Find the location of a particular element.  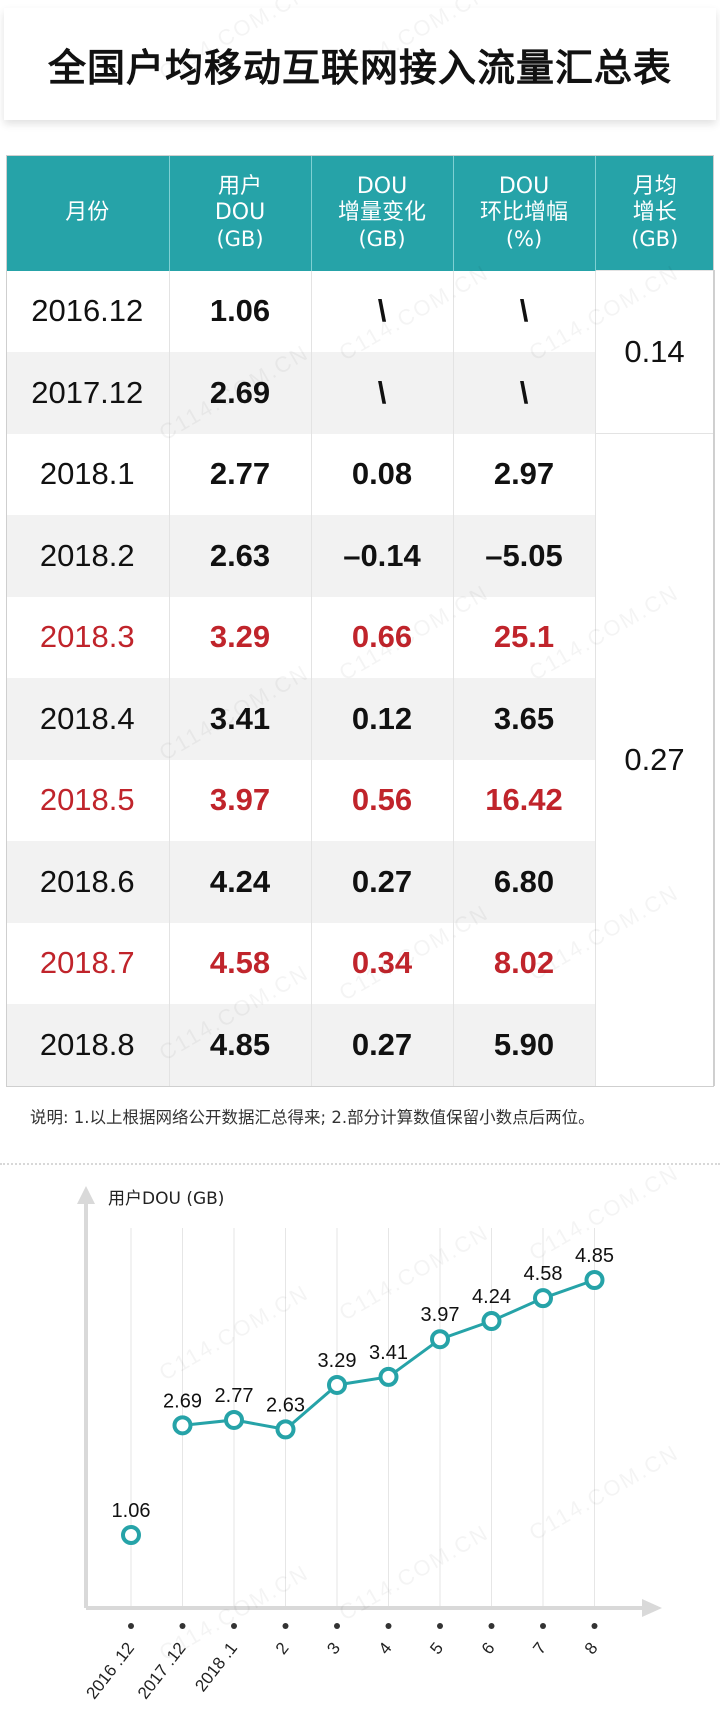

x-tick-label: 2018 .1 is located at coordinates (216, 1667).